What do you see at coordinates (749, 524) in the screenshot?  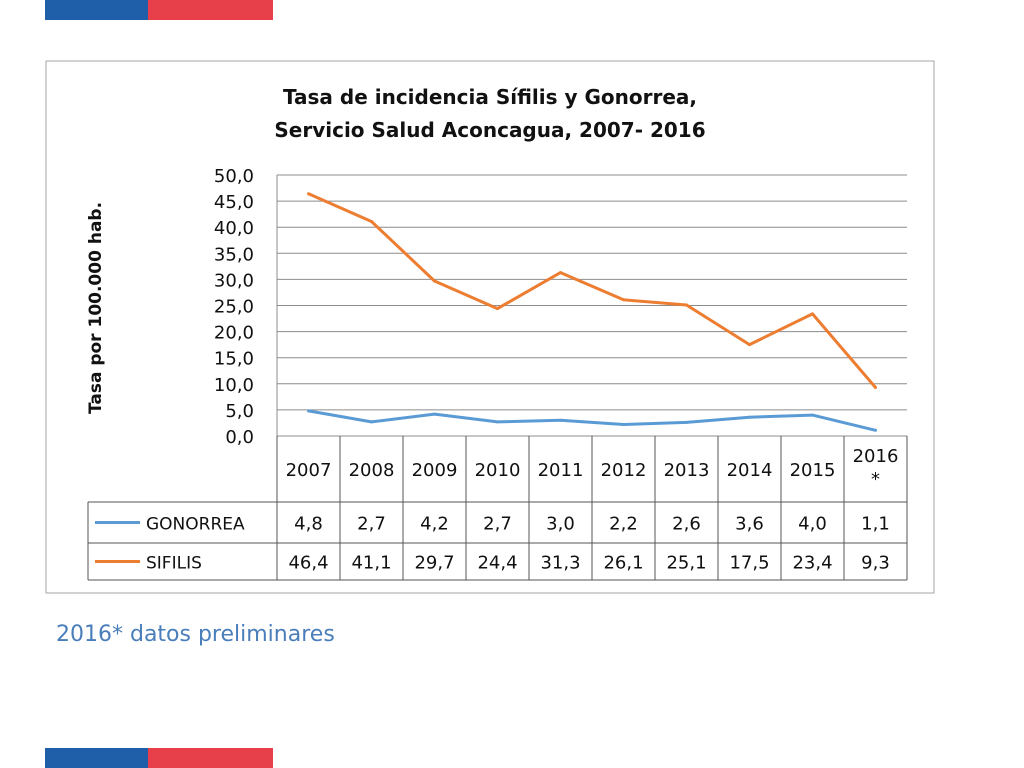 I see `data-table-cell: 3,6` at bounding box center [749, 524].